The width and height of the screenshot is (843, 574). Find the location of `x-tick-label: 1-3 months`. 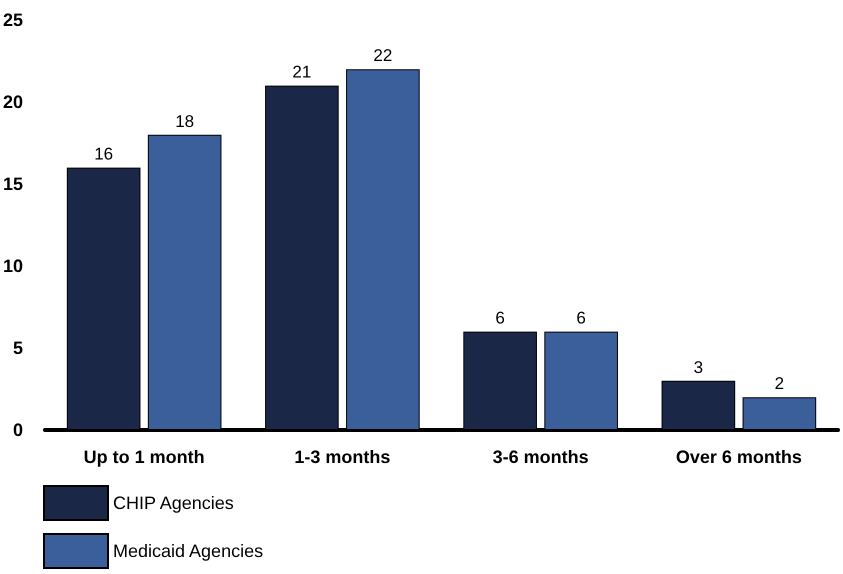

x-tick-label: 1-3 months is located at coordinates (342, 457).